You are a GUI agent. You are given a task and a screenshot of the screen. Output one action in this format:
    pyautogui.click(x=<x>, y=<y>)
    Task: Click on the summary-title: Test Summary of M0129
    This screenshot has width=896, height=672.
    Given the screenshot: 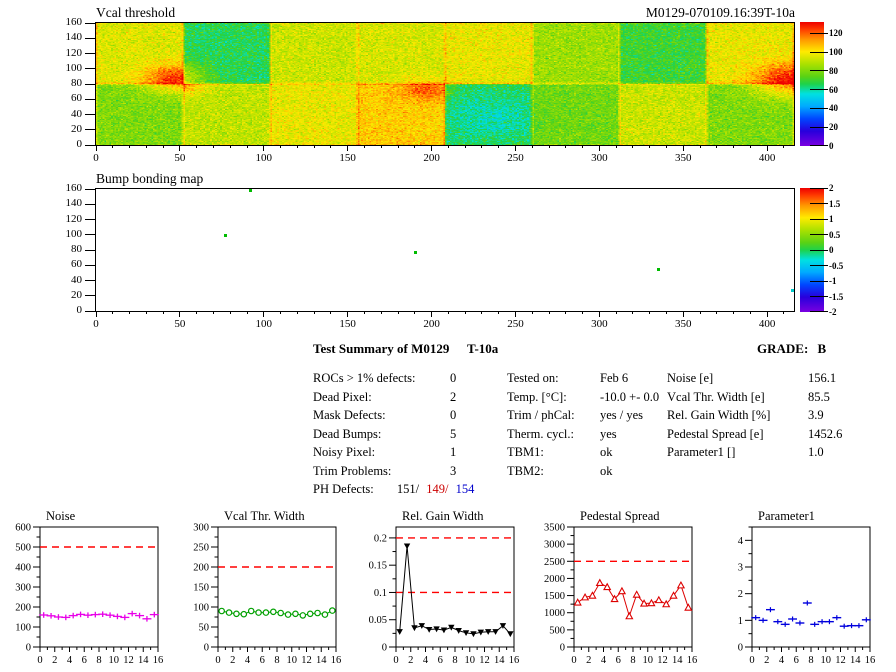 What is the action you would take?
    pyautogui.click(x=381, y=349)
    